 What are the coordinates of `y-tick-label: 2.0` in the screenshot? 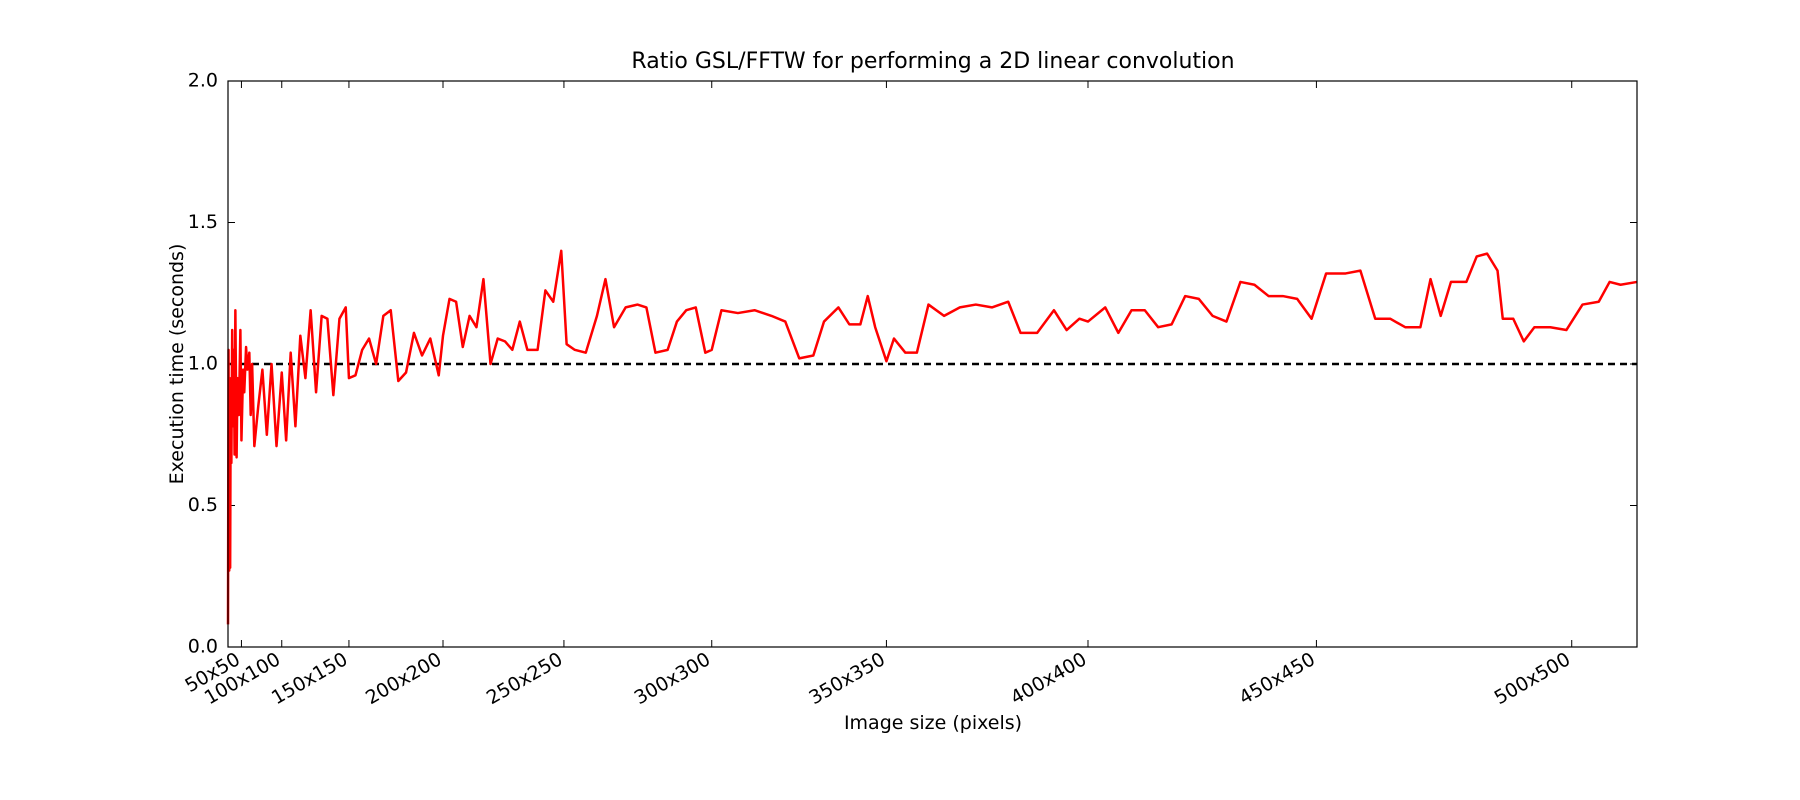 It's located at (203, 81).